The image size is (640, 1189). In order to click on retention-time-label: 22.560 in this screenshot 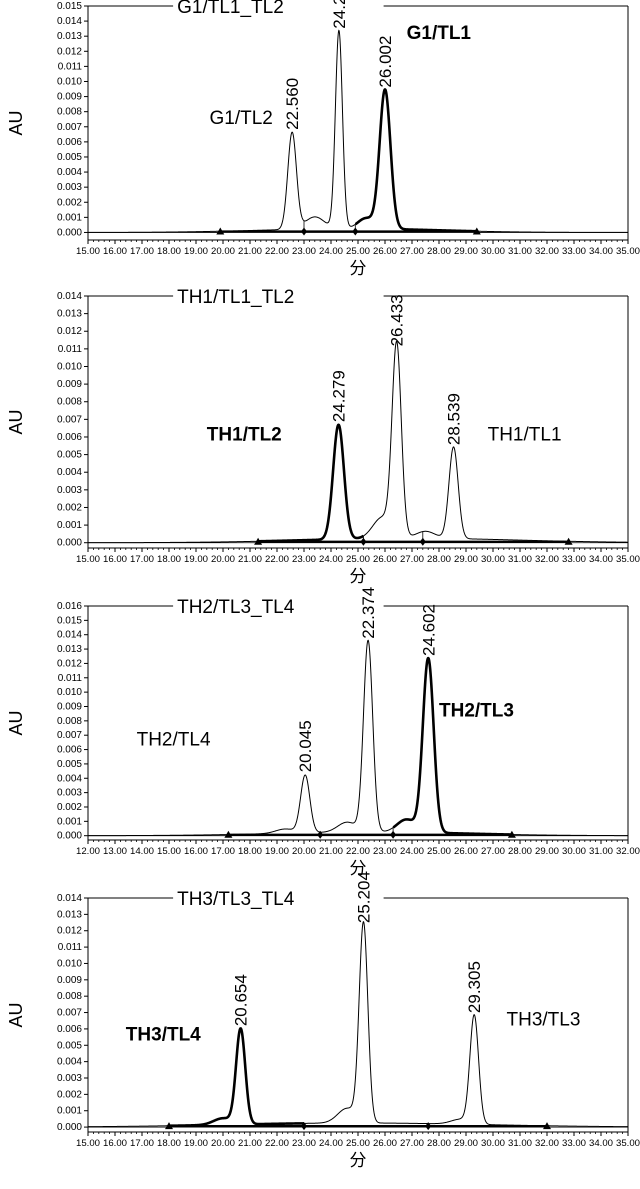, I will do `click(292, 104)`.